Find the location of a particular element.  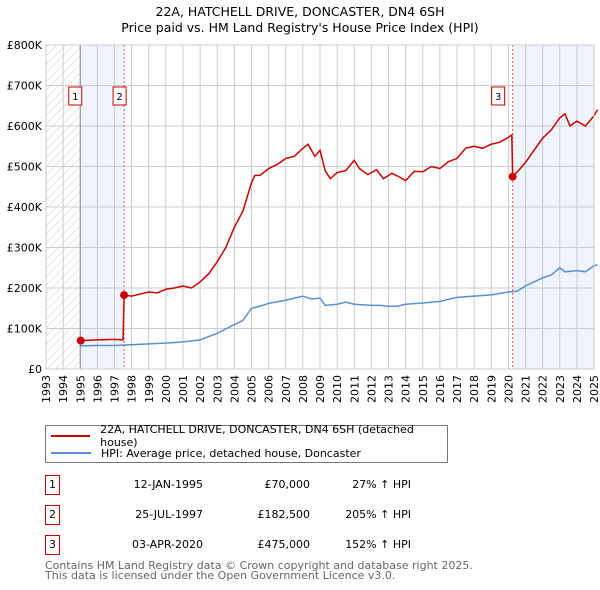

x-tick-label: 2017 is located at coordinates (457, 389).